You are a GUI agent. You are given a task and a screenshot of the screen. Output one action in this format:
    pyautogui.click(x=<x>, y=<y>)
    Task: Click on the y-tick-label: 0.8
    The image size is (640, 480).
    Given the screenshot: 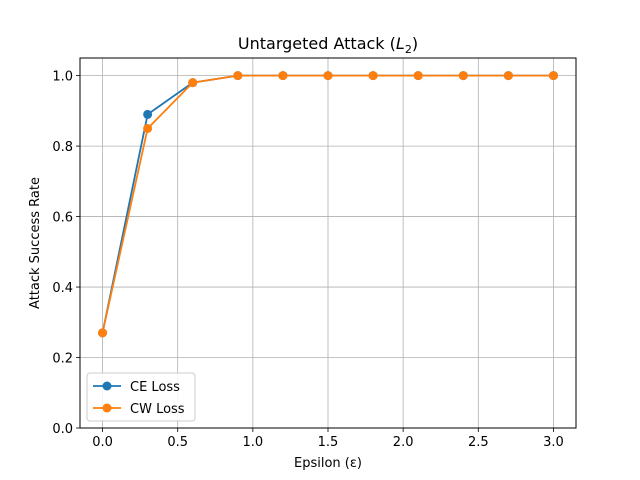 What is the action you would take?
    pyautogui.click(x=62, y=147)
    